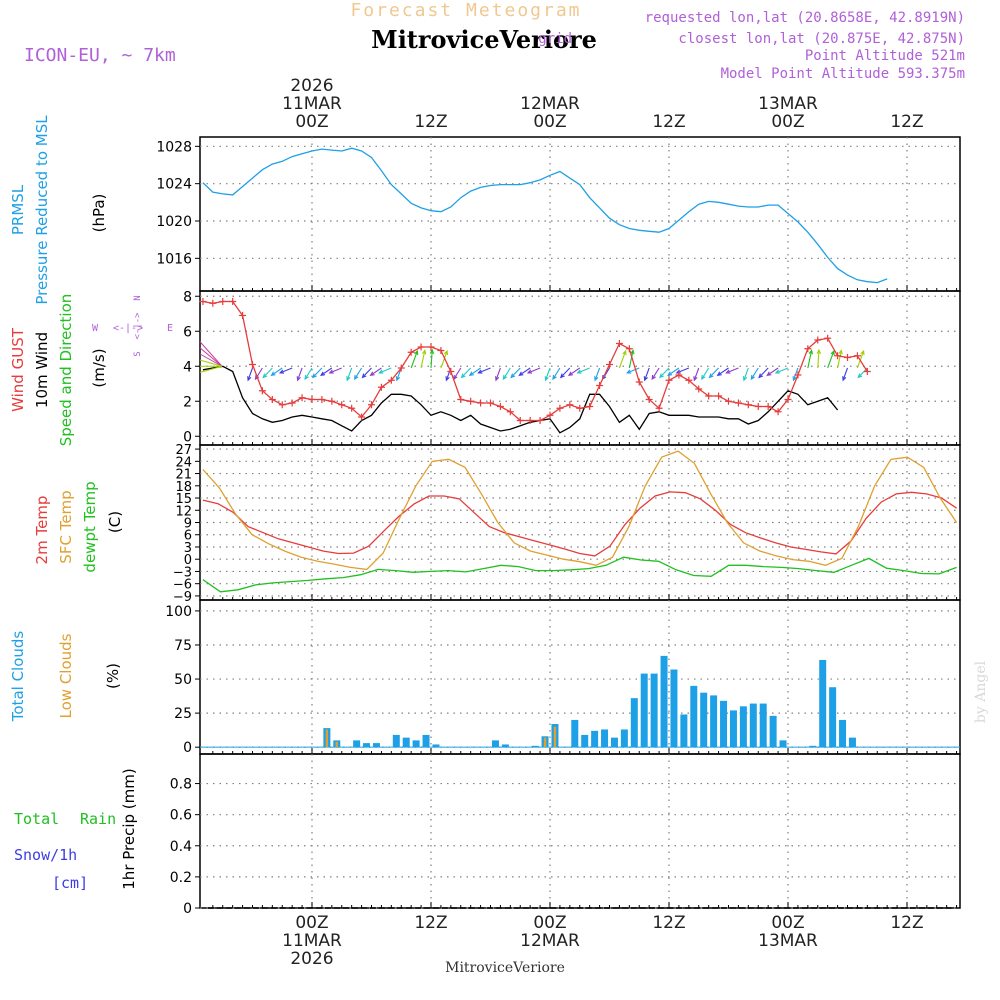 The image size is (1000, 1000). I want to click on compass-arrow-h: <-|->, so click(128, 328).